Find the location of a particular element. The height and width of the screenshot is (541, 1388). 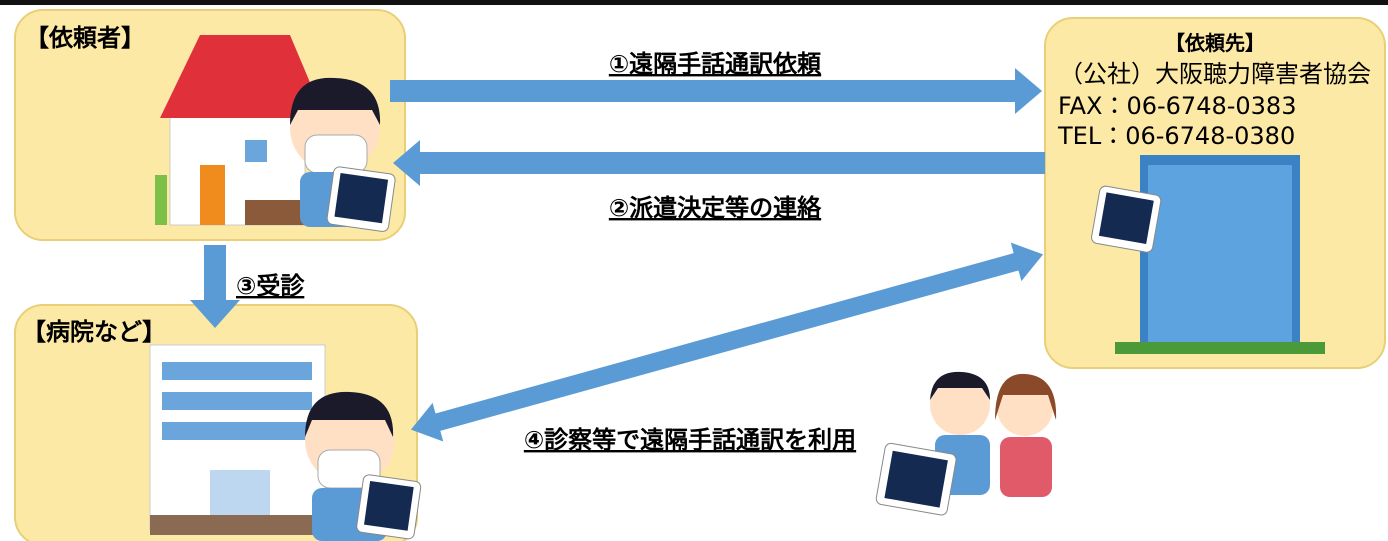

arrow-notice is located at coordinates (719, 163).